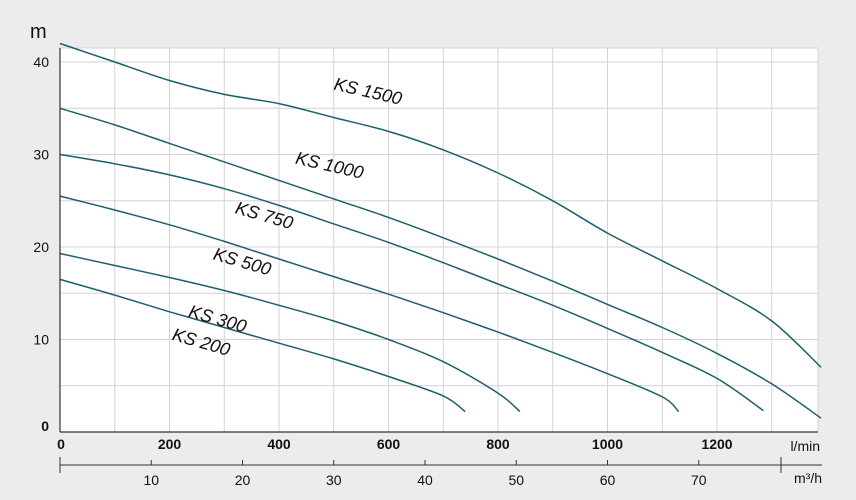 Image resolution: width=856 pixels, height=500 pixels. I want to click on x2-tick-label: 40, so click(425, 480).